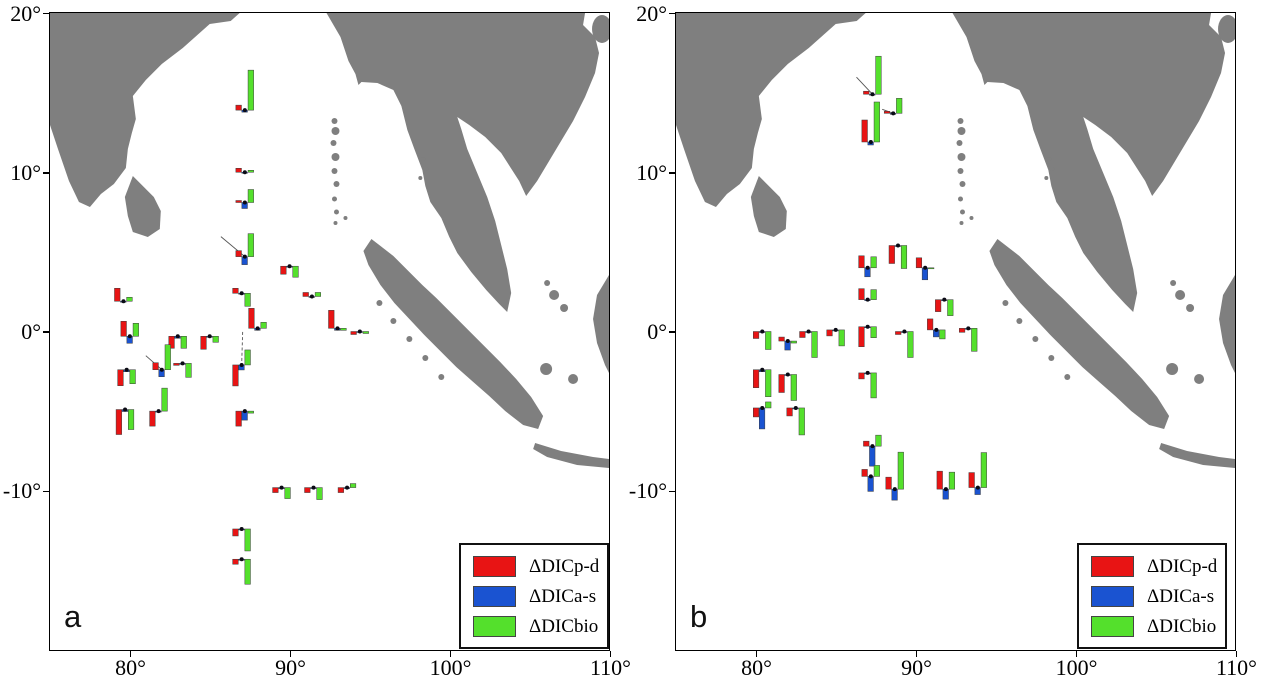 This screenshot has width=1268, height=680. I want to click on legend-box-a: ΔDICp-d ΔDICa-s ΔDICbio, so click(534, 596).